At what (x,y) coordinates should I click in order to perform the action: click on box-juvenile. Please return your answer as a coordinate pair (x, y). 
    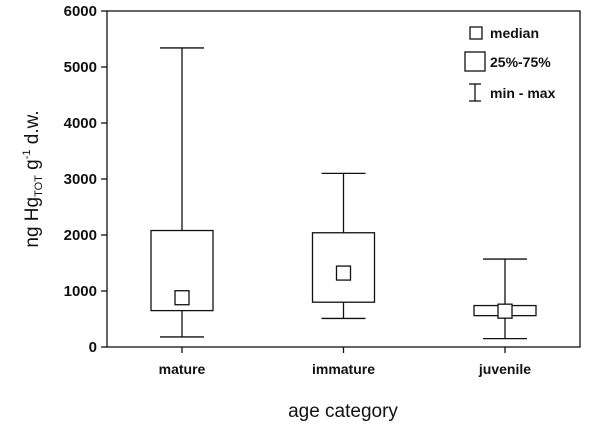
    Looking at the image, I should click on (505, 299).